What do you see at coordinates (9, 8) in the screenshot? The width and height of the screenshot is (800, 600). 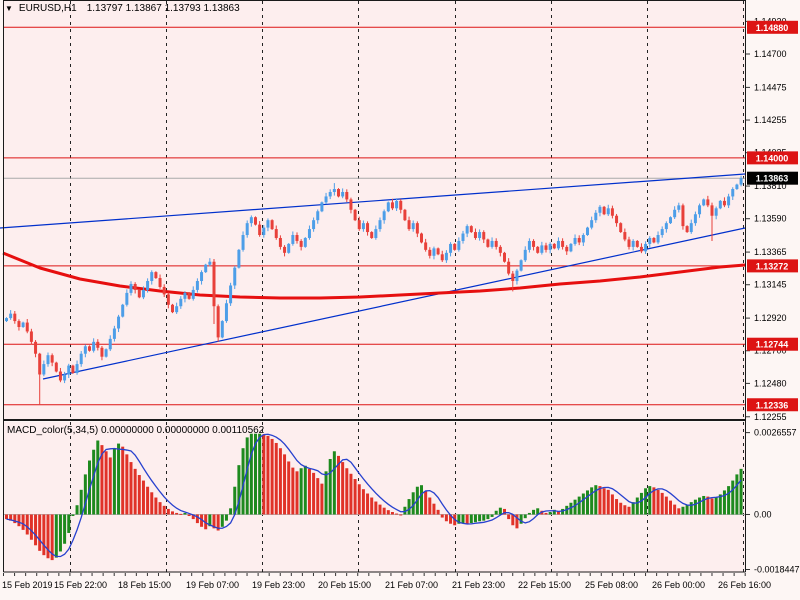 I see `symbol-marker-icon: ▼` at bounding box center [9, 8].